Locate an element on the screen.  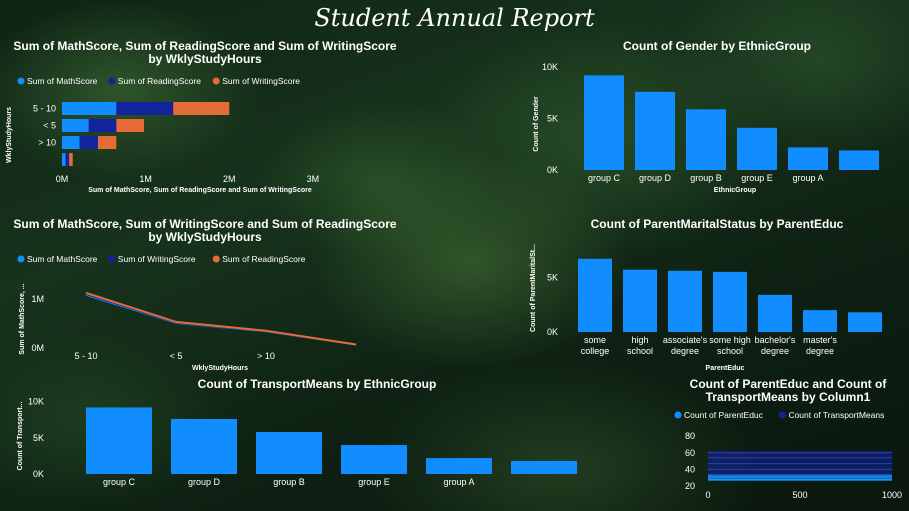
x-tick-label: 5 - 10 is located at coordinates (85, 356).